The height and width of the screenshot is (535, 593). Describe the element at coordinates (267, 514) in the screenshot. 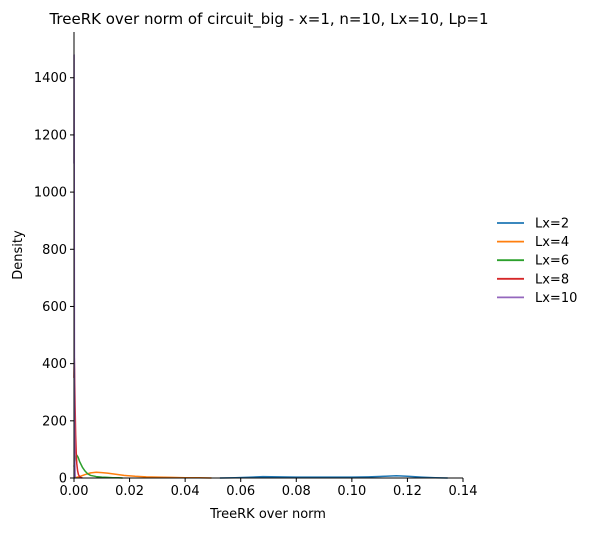

I see `x-axis-label: TreeRK over norm` at that location.